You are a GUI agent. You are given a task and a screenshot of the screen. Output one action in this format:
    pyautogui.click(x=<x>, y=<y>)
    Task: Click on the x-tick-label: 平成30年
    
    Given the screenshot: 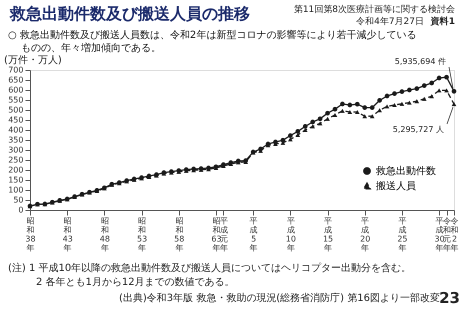 What is the action you would take?
    pyautogui.click(x=439, y=234)
    